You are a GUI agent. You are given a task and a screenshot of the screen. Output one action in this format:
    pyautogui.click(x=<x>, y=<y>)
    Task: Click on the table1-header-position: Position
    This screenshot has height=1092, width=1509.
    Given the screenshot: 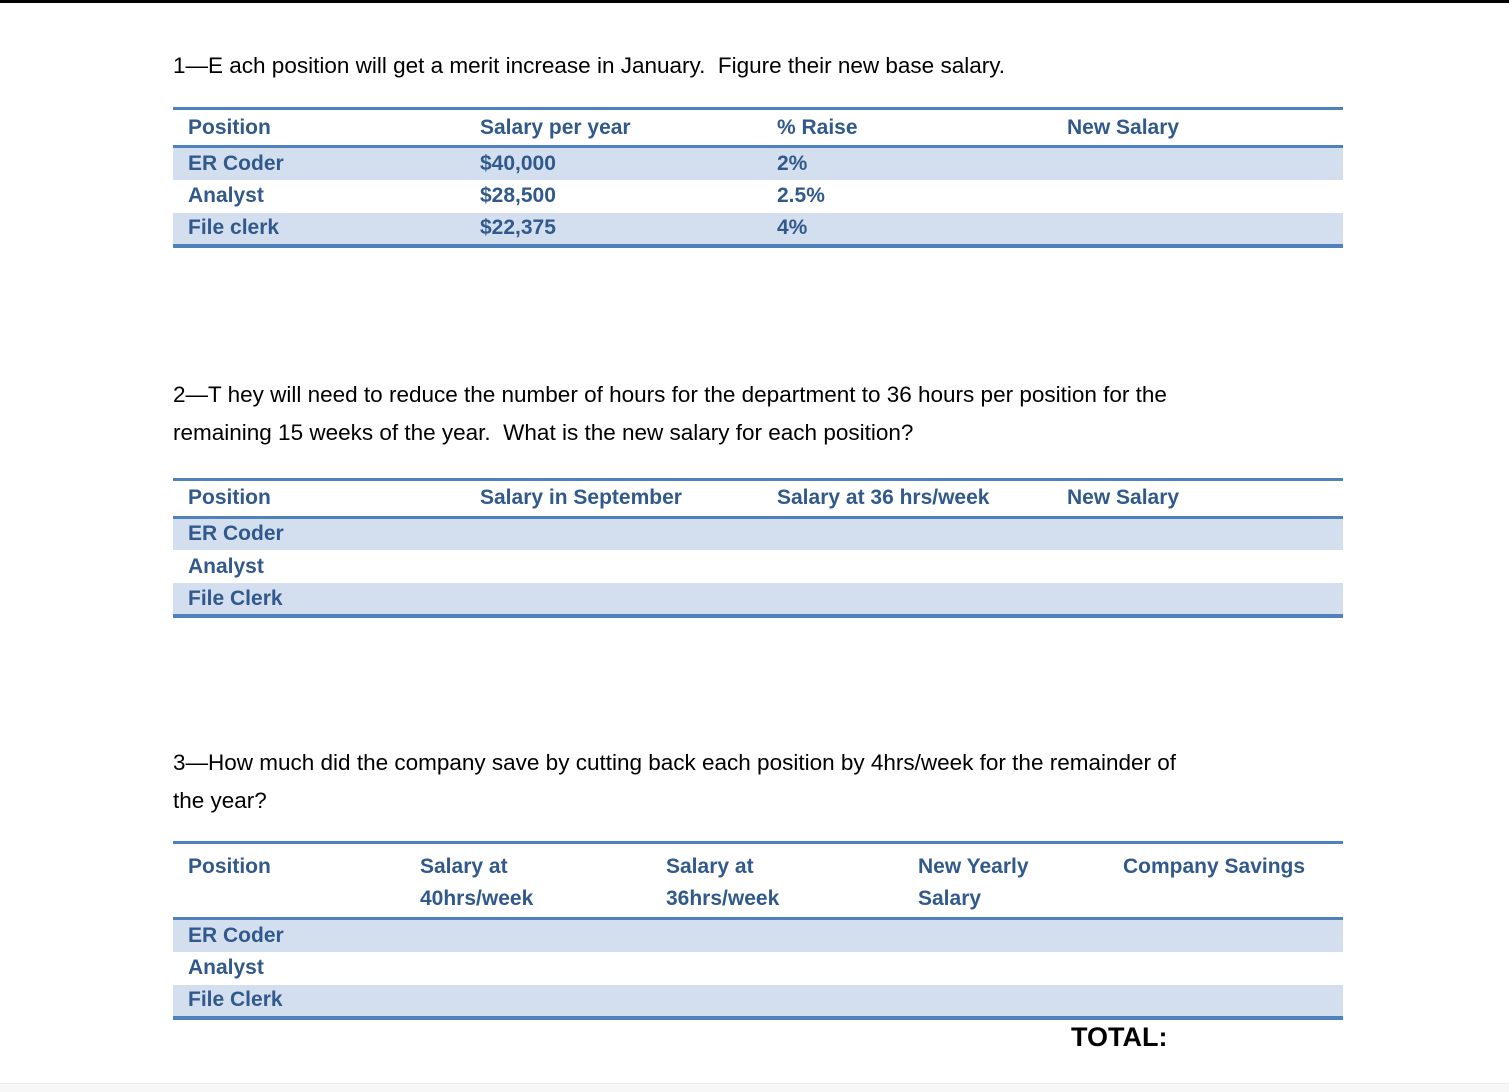 What is the action you would take?
    pyautogui.click(x=229, y=127)
    